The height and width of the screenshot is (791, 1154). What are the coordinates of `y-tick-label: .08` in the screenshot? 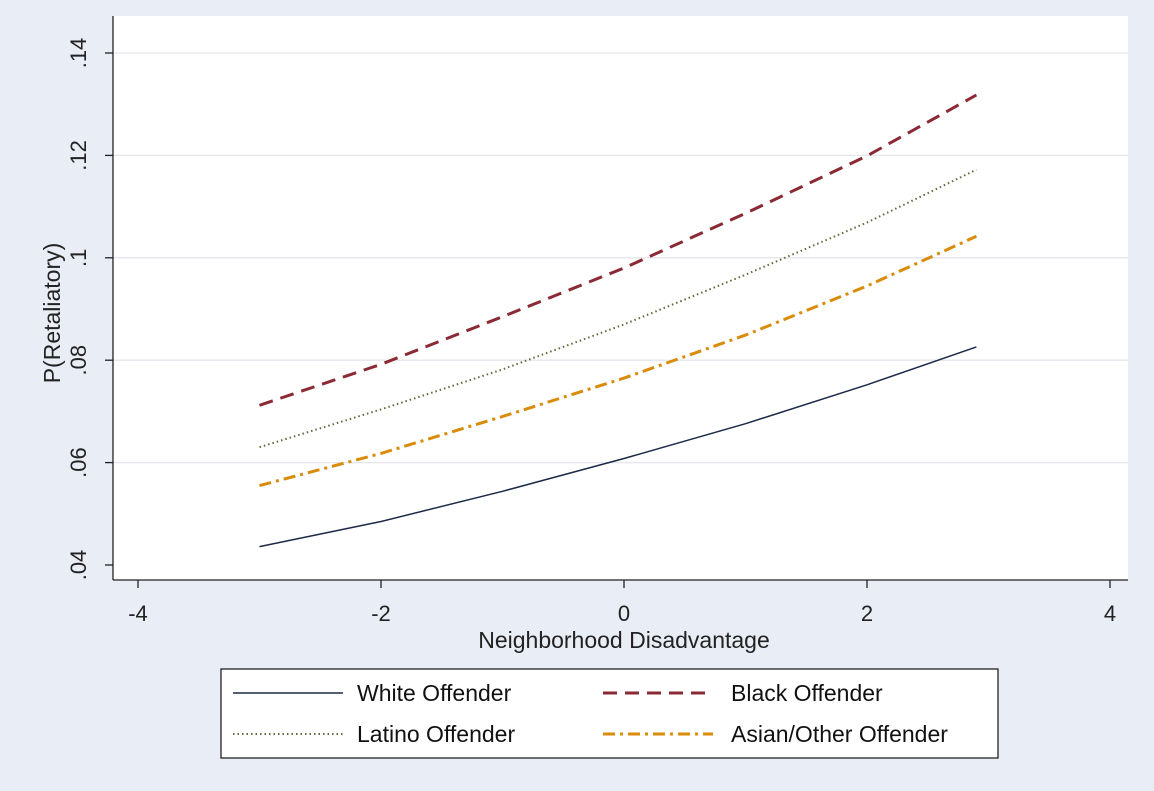 It's located at (78, 360).